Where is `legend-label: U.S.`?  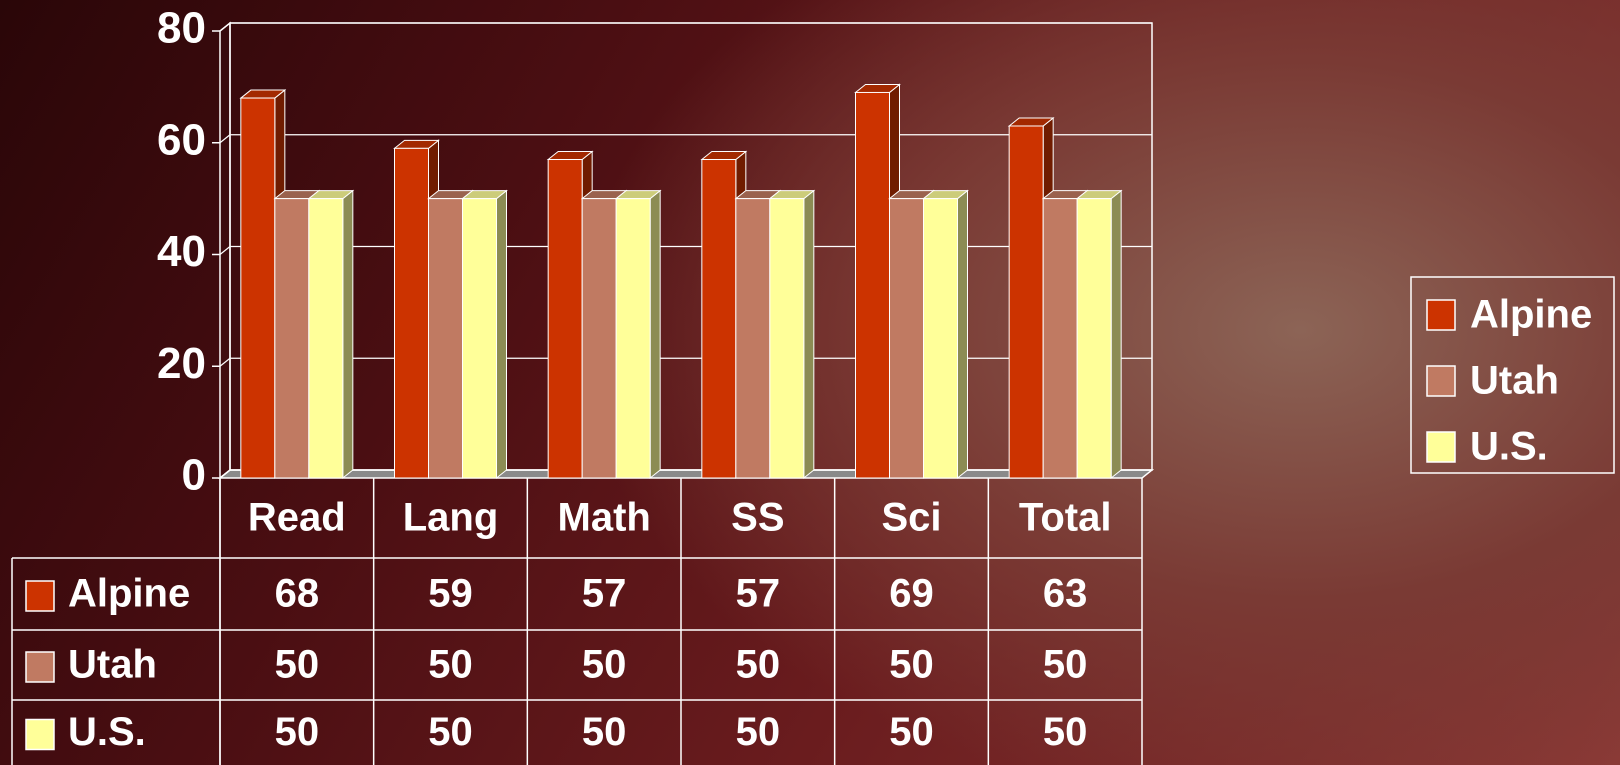
legend-label: U.S. is located at coordinates (1509, 447).